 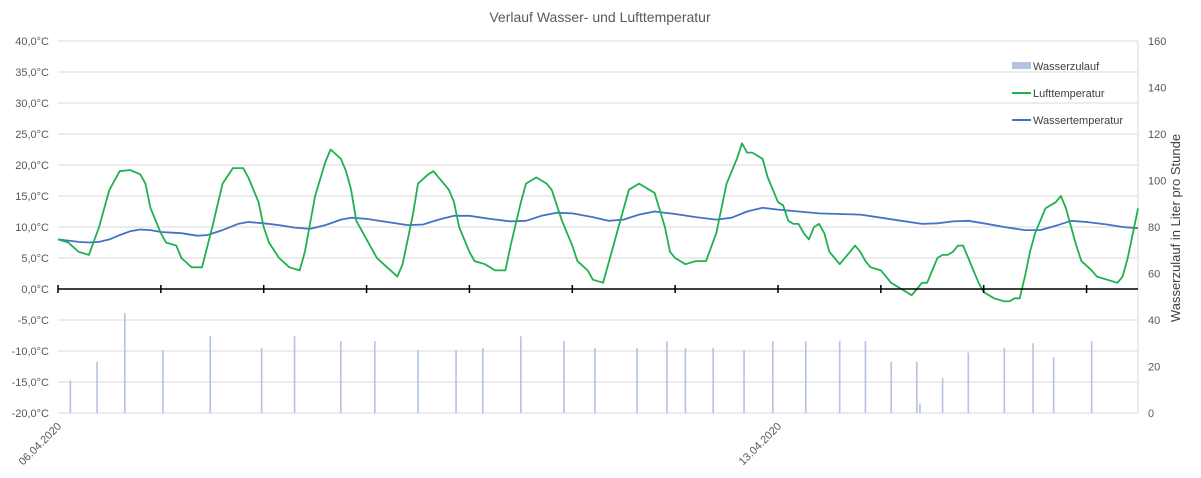 What do you see at coordinates (32, 135) in the screenshot?
I see `y-tick-label: 25,0°C` at bounding box center [32, 135].